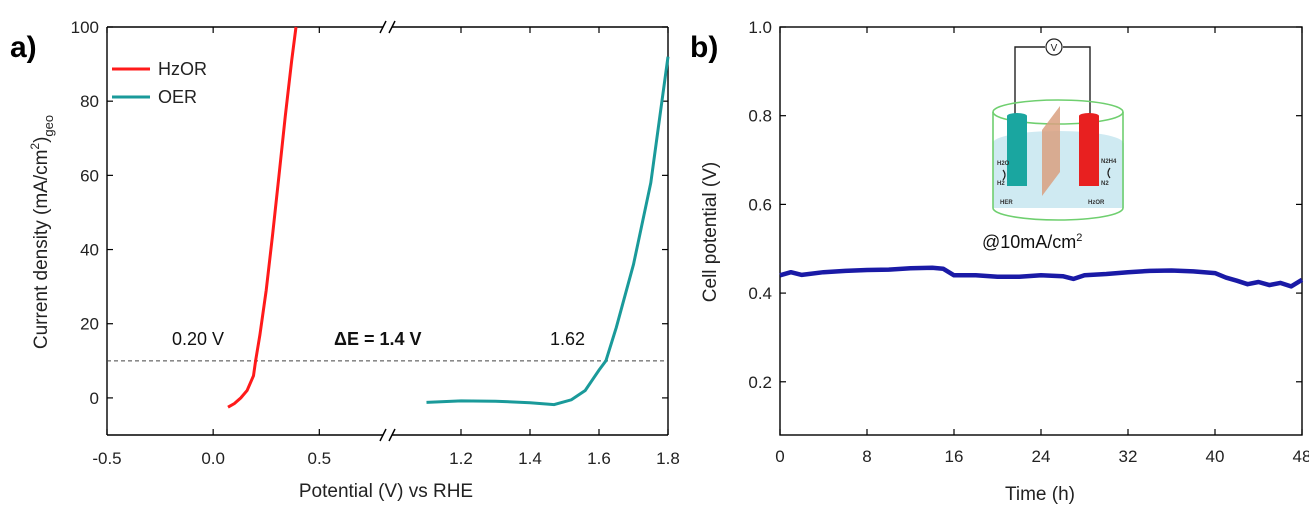 The image size is (1309, 506). What do you see at coordinates (1301, 456) in the screenshot?
I see `x-tick-label: 48` at bounding box center [1301, 456].